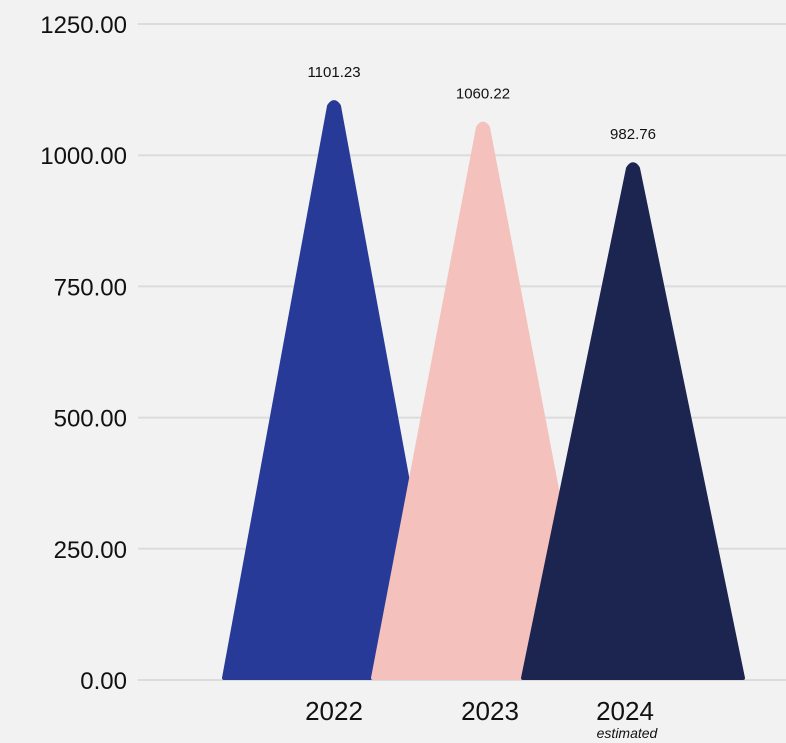  What do you see at coordinates (90, 287) in the screenshot?
I see `y-tick-label: 750.00` at bounding box center [90, 287].